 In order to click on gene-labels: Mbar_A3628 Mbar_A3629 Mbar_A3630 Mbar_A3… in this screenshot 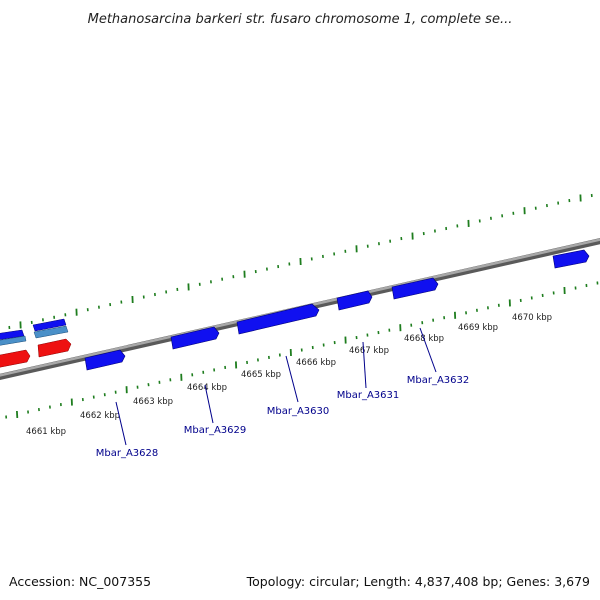, I will do `click(283, 417)`.